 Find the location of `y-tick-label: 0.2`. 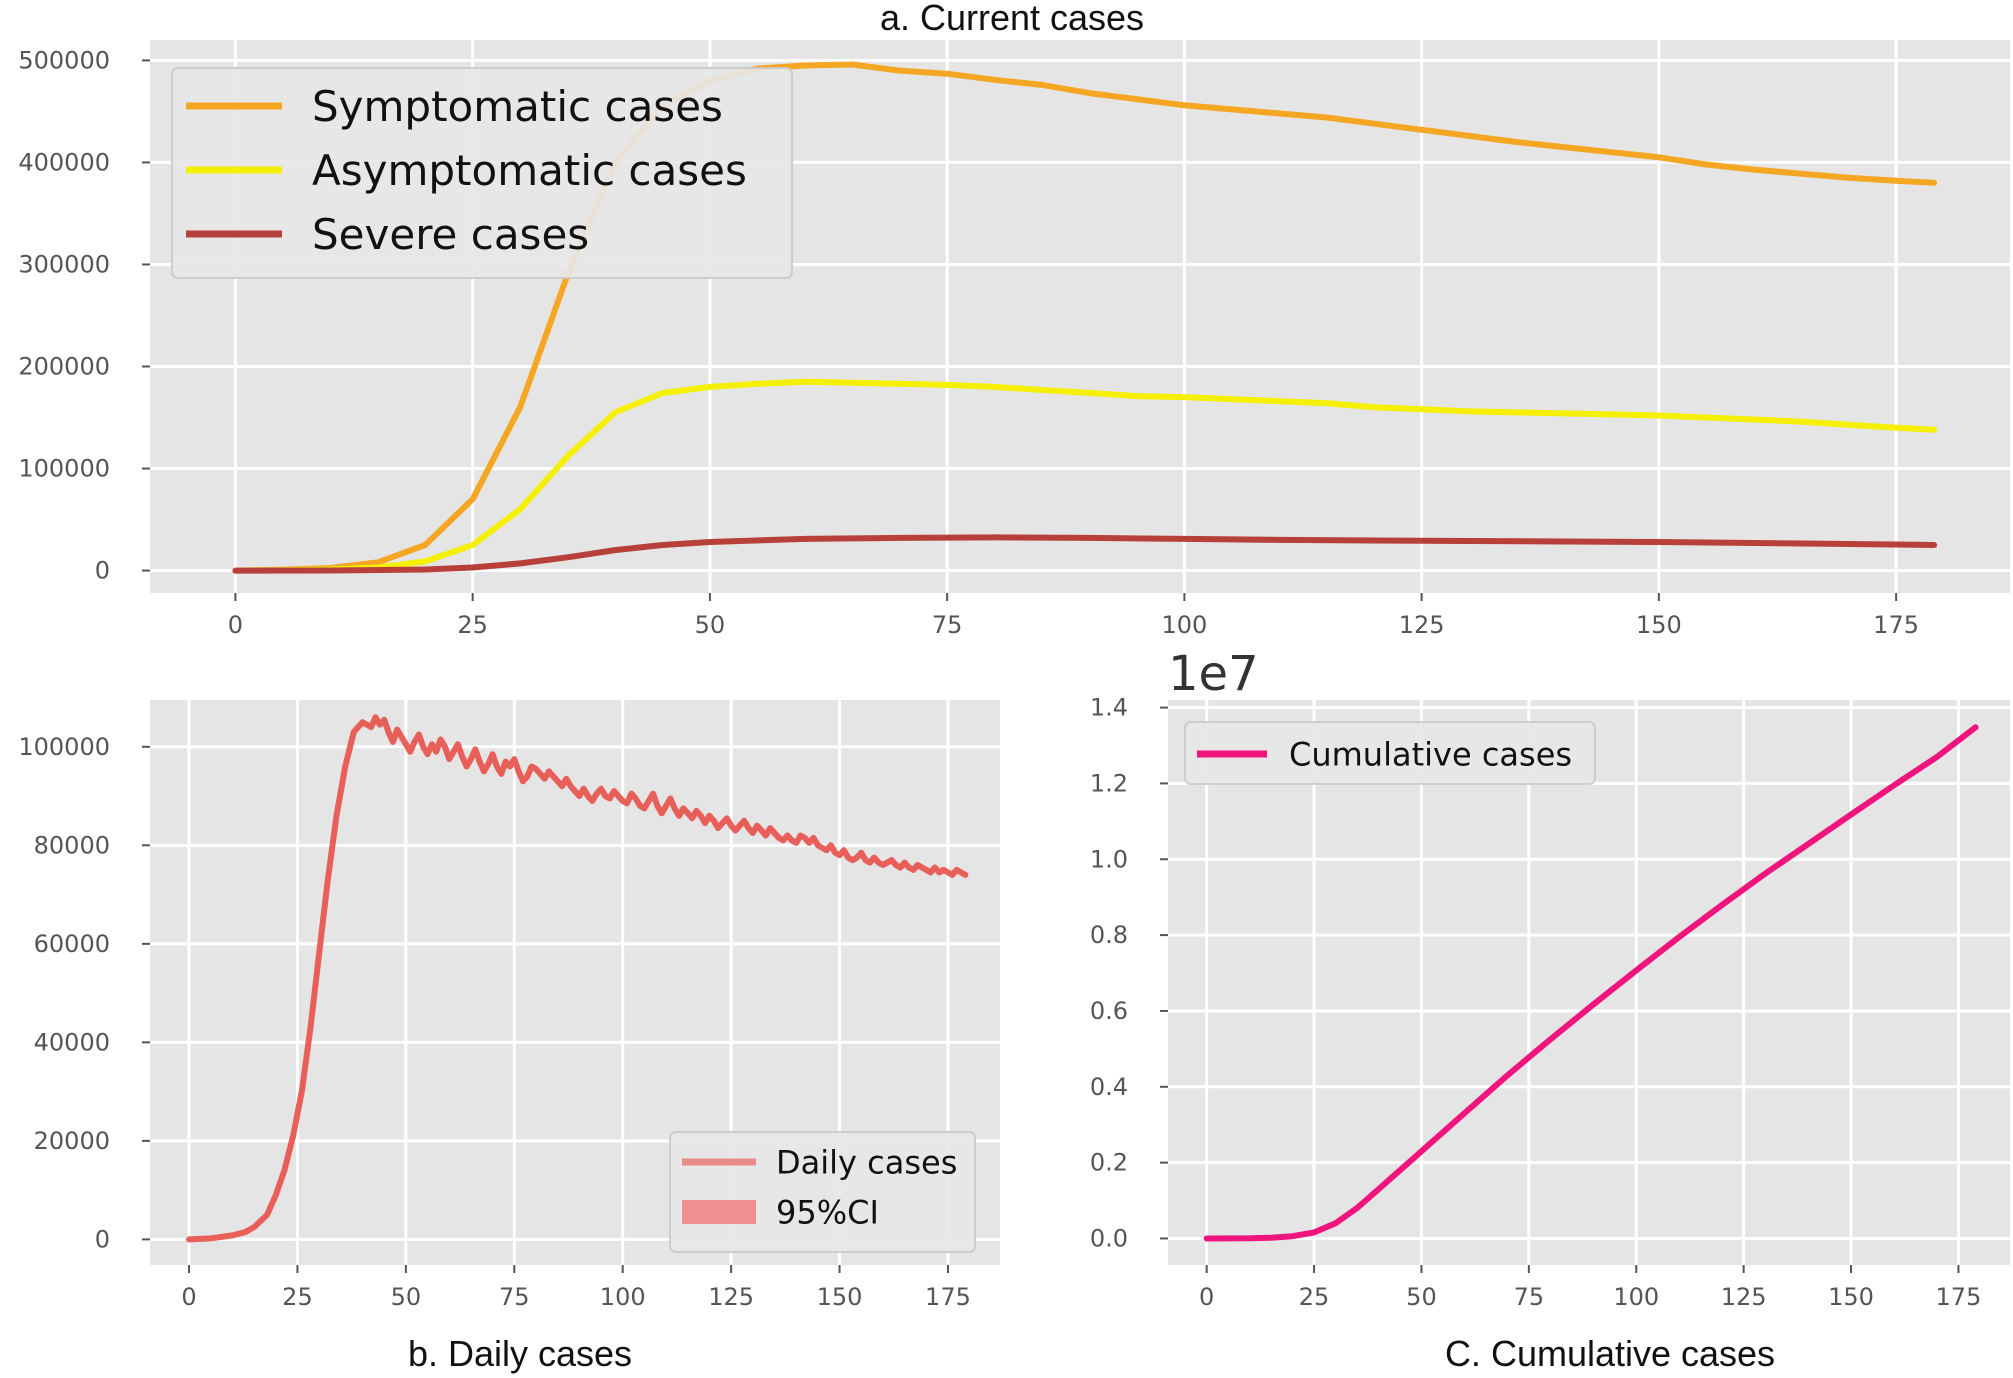

y-tick-label: 0.2 is located at coordinates (1109, 1163).